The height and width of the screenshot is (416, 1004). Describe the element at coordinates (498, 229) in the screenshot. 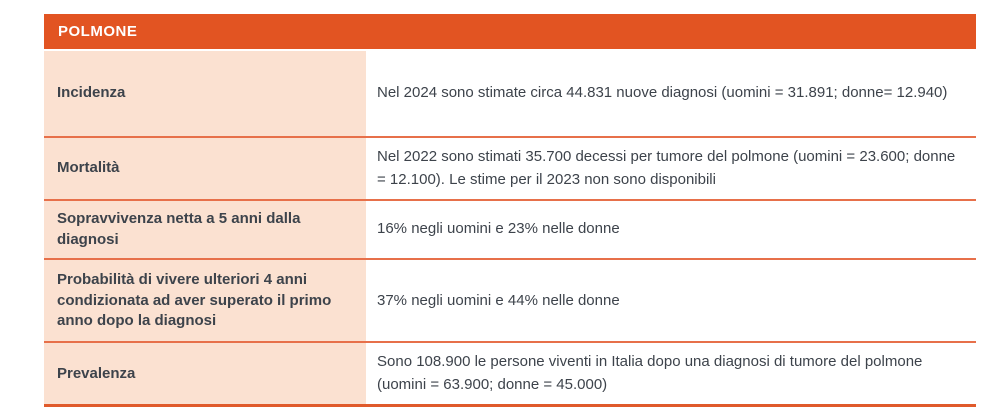

I see `row-value: 16% negli uomini e 23% nelle donne` at that location.